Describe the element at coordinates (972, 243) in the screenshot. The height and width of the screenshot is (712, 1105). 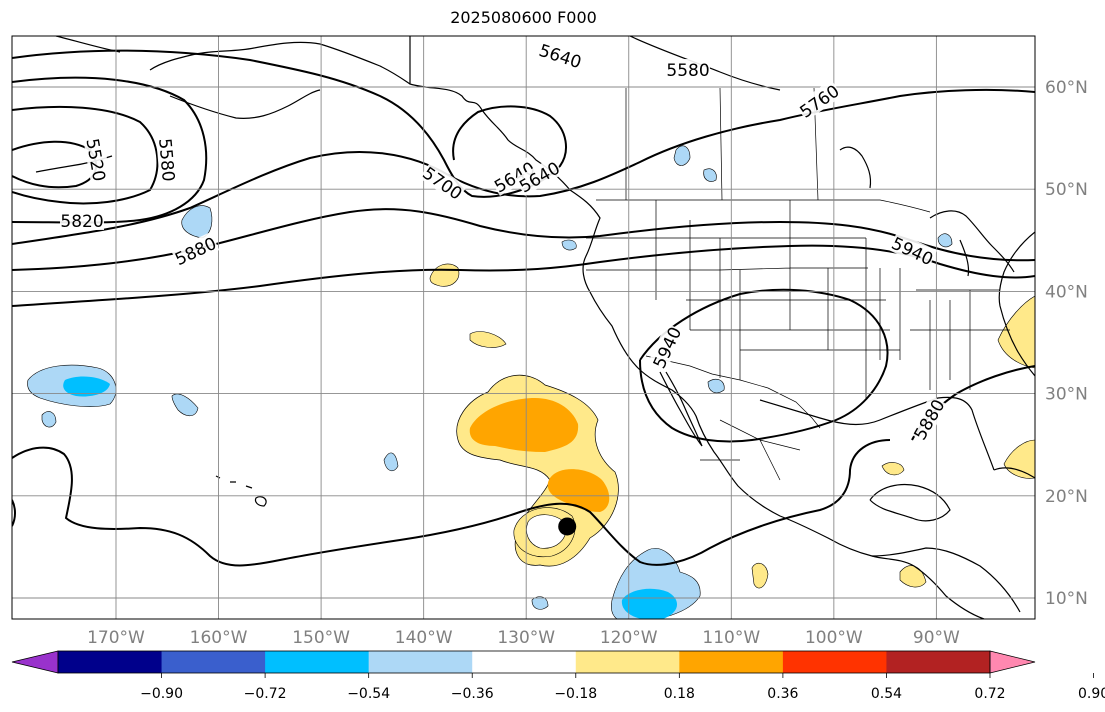
I see `great-lakes` at that location.